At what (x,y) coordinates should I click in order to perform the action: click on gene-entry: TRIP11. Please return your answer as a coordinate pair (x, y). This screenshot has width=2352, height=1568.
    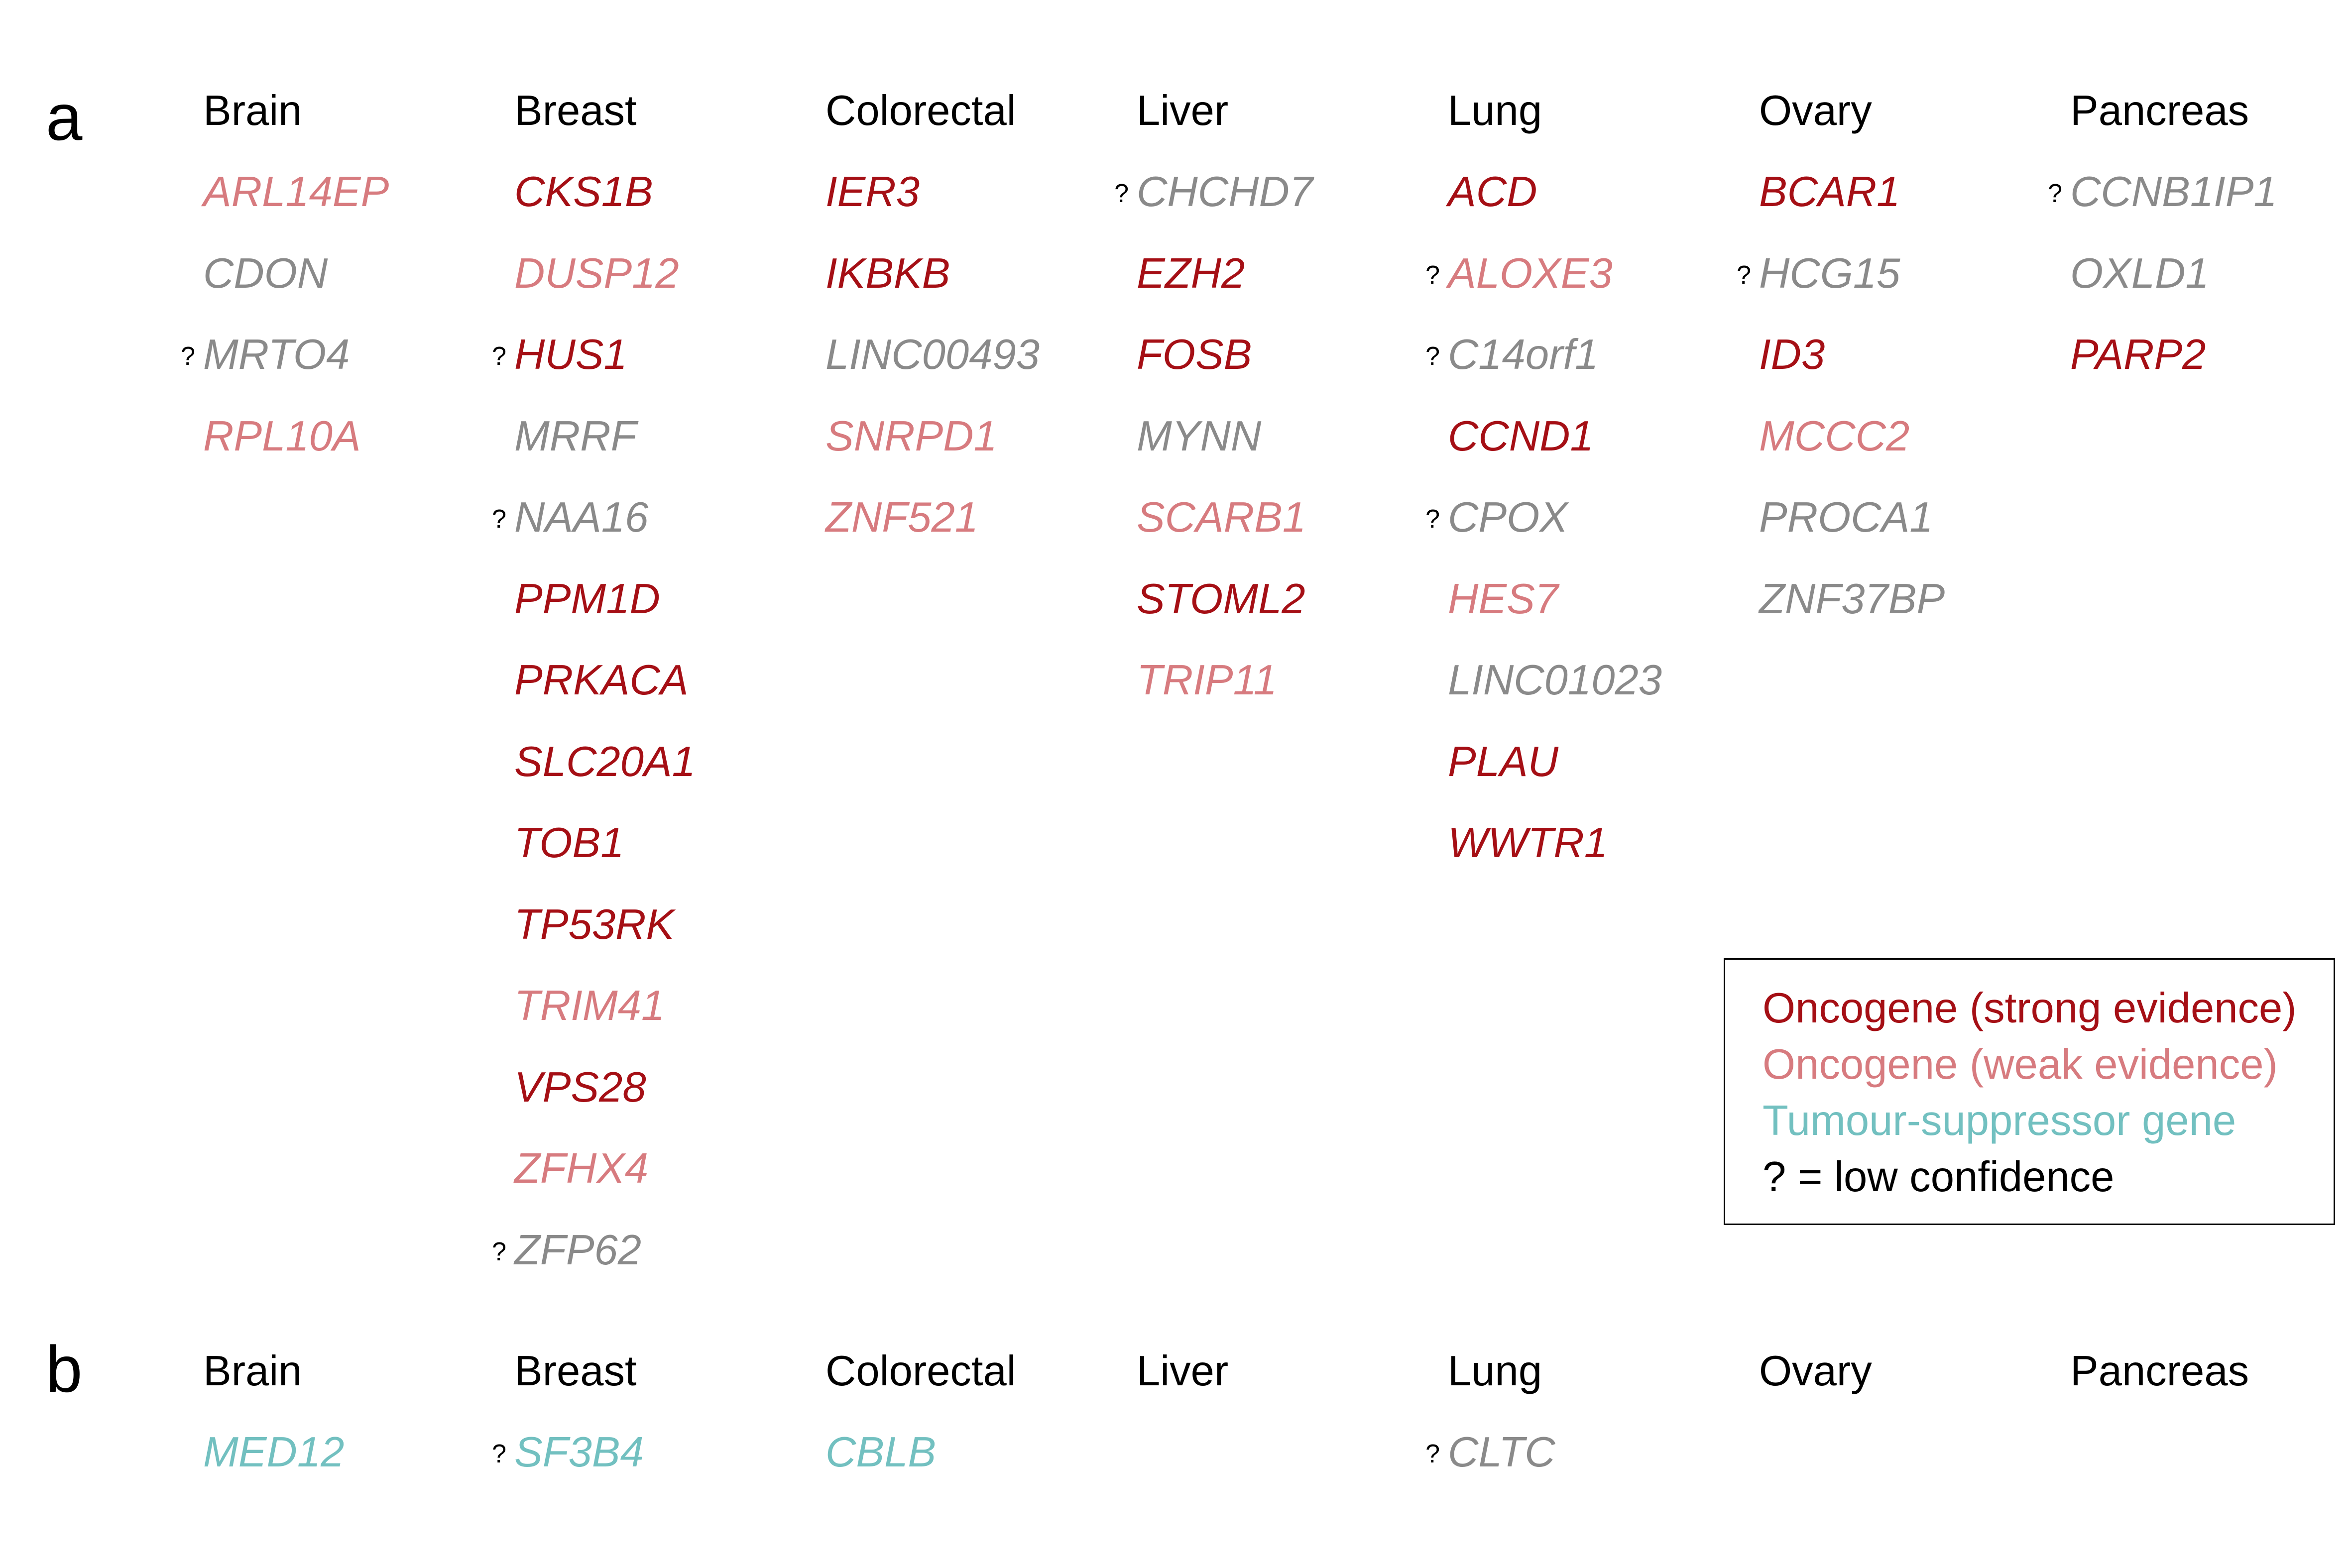
    Looking at the image, I should click on (1207, 680).